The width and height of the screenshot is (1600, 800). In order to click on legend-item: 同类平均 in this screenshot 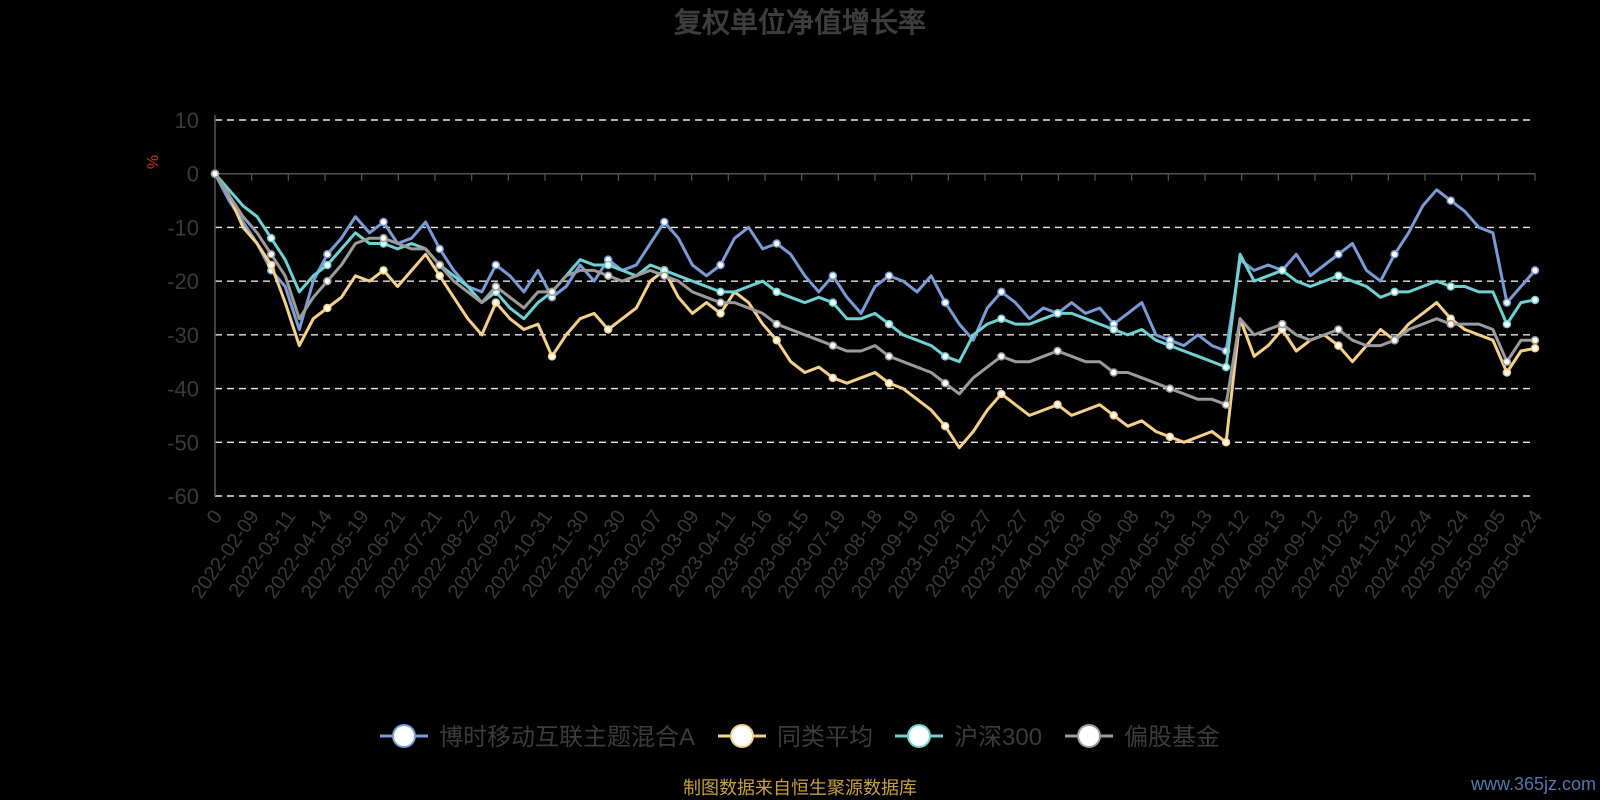, I will do `click(795, 737)`.